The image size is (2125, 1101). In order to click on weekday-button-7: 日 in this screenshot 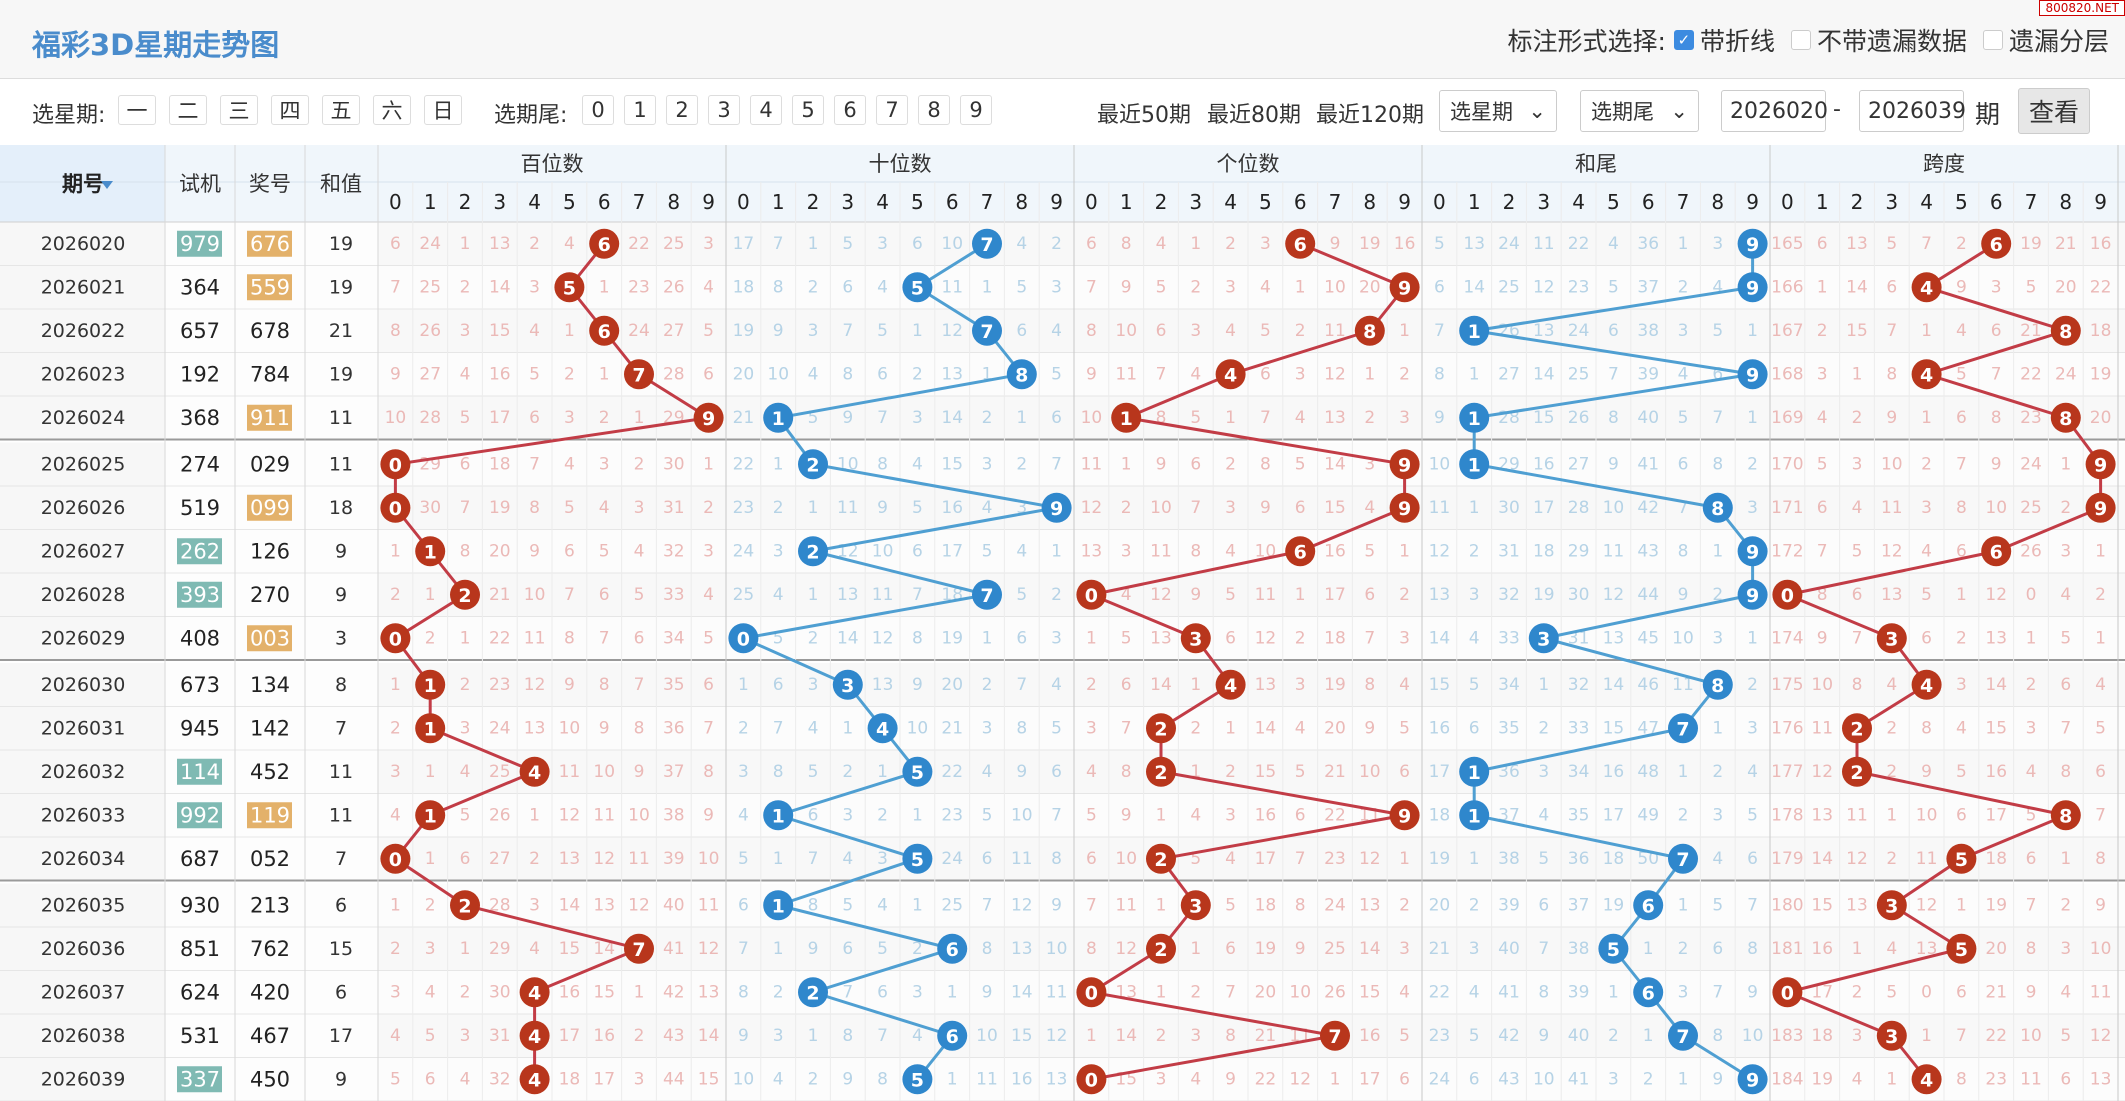, I will do `click(443, 110)`.